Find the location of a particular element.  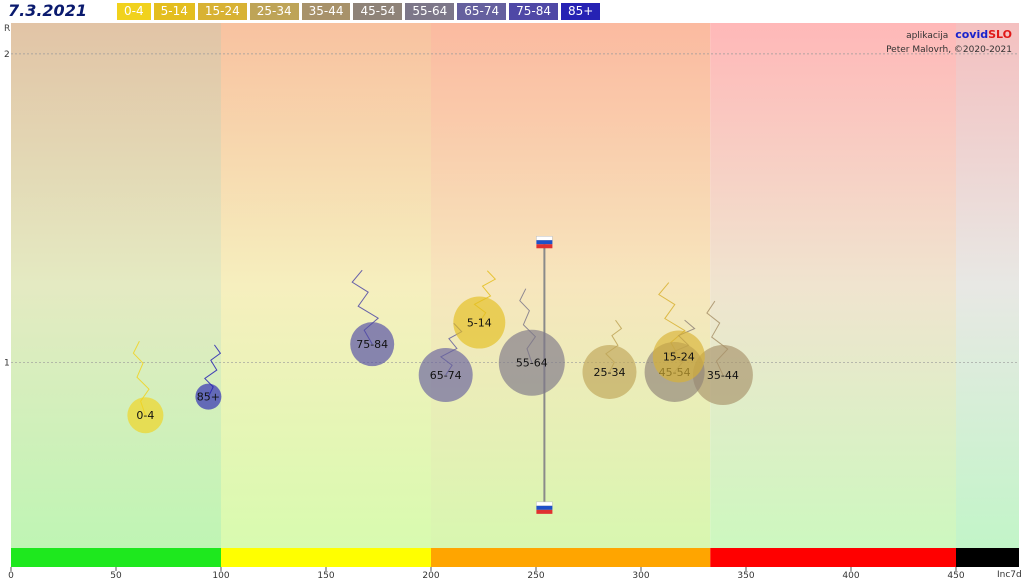

ylabel: R is located at coordinates (7, 29).